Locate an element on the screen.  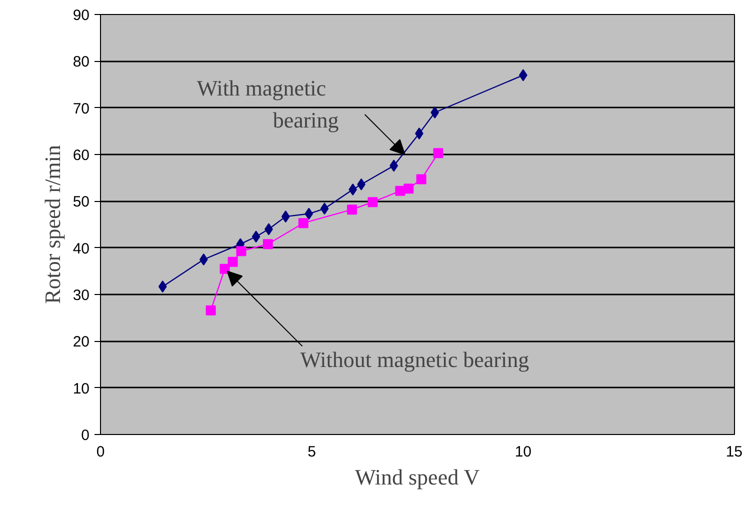
y-tick-label: 50 is located at coordinates (81, 202).